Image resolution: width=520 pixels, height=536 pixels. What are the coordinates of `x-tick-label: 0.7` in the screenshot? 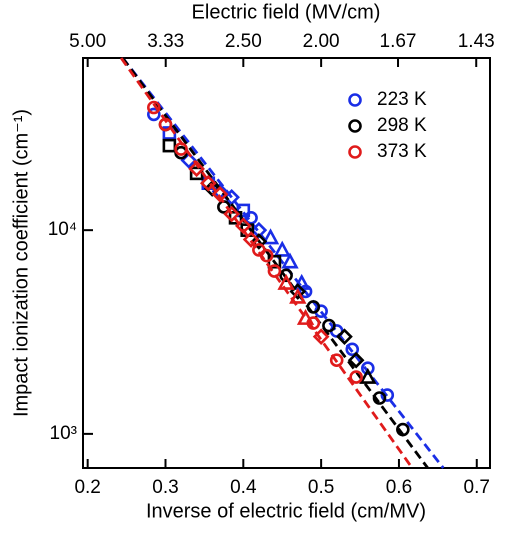 It's located at (477, 487).